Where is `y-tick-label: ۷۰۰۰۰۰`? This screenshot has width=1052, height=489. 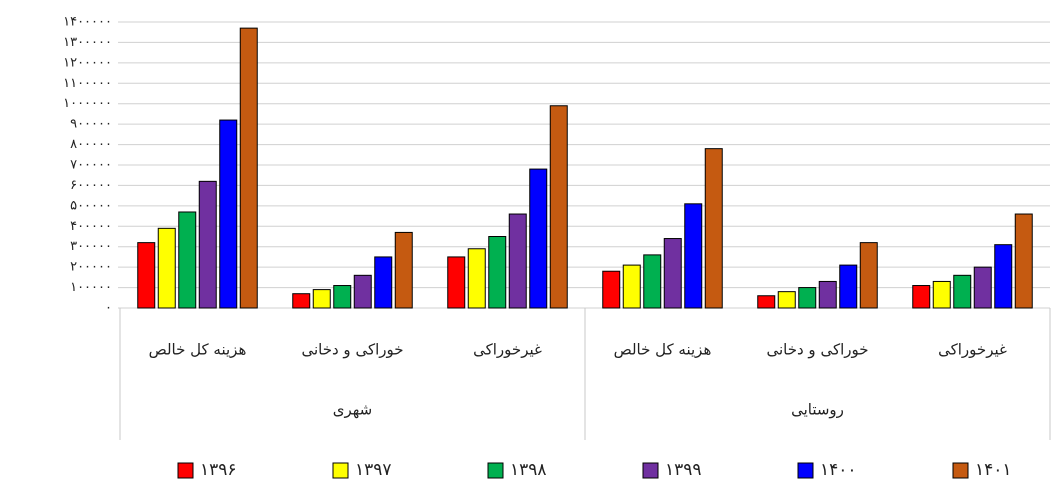
y-tick-label: ۷۰۰۰۰۰ is located at coordinates (91, 165).